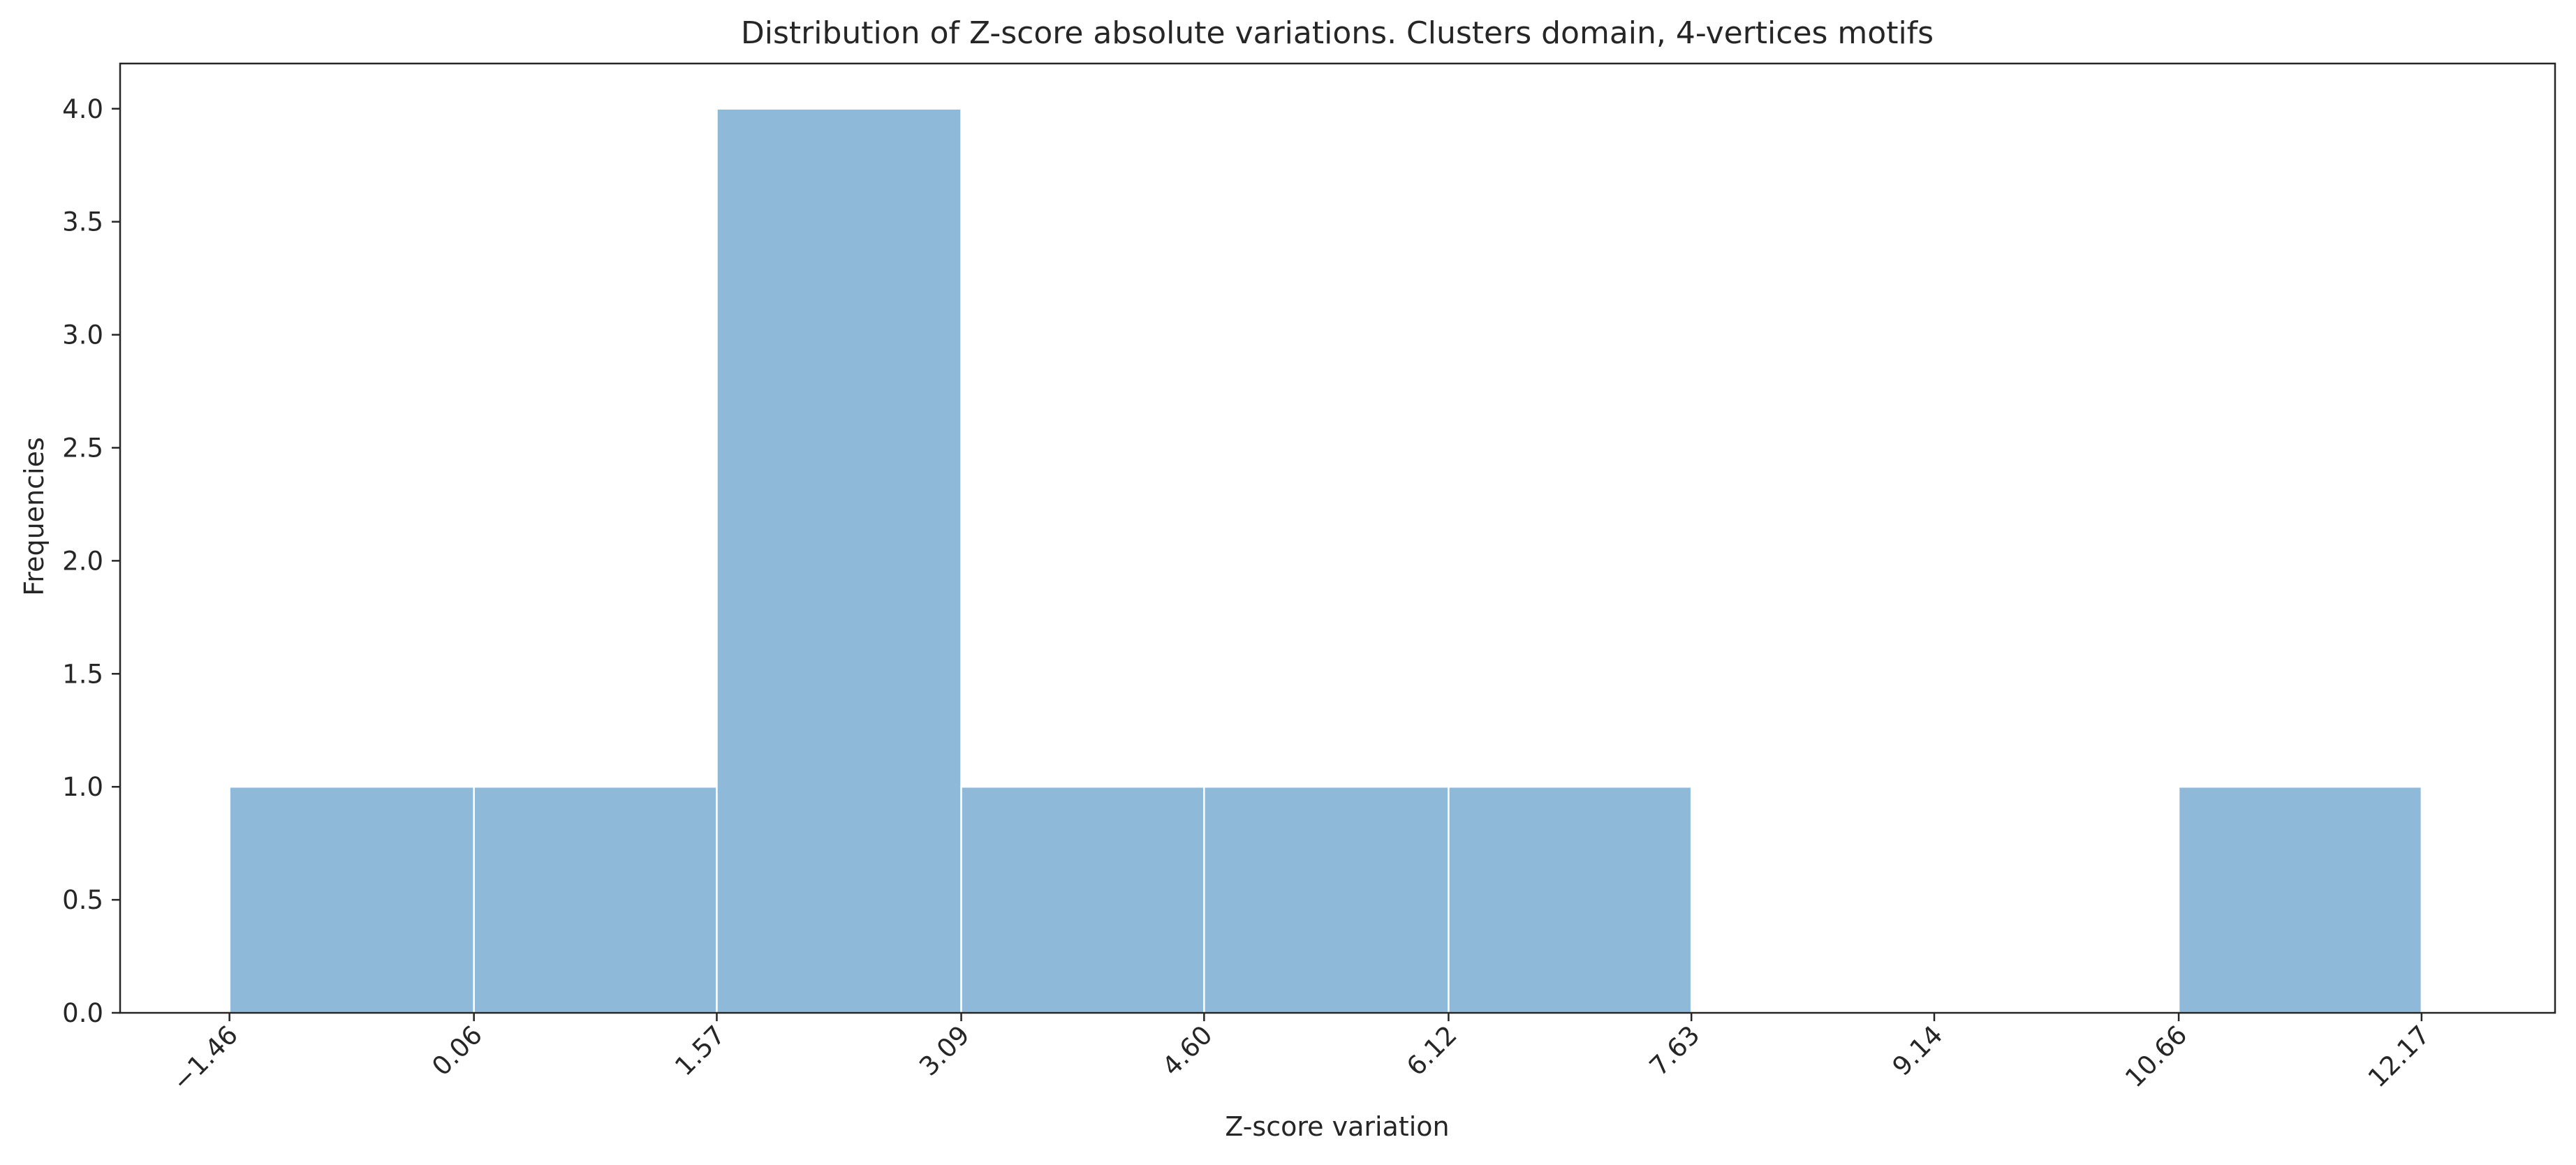 This screenshot has height=1165, width=2576. What do you see at coordinates (82, 222) in the screenshot?
I see `y-tick-label: 3.5` at bounding box center [82, 222].